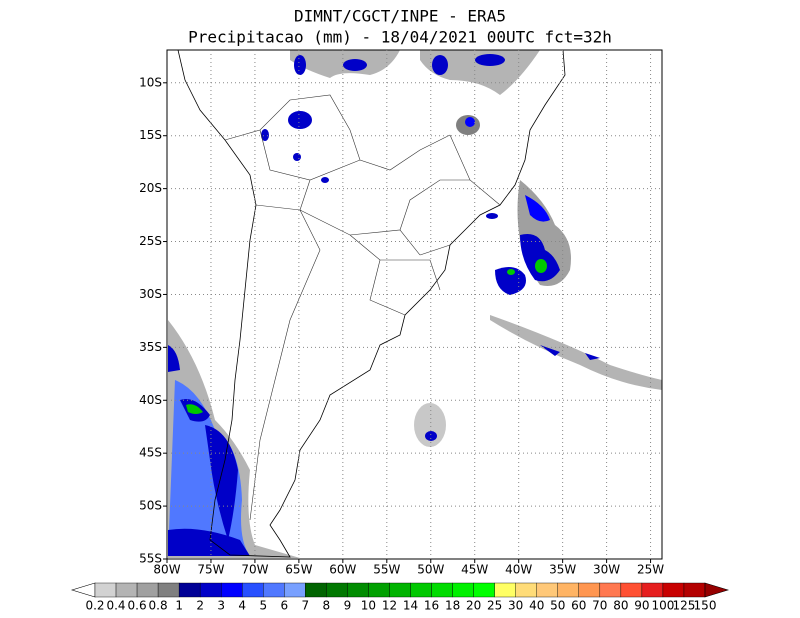 This screenshot has height=618, width=800. What do you see at coordinates (150, 453) in the screenshot?
I see `lat-tick-label: 45S` at bounding box center [150, 453].